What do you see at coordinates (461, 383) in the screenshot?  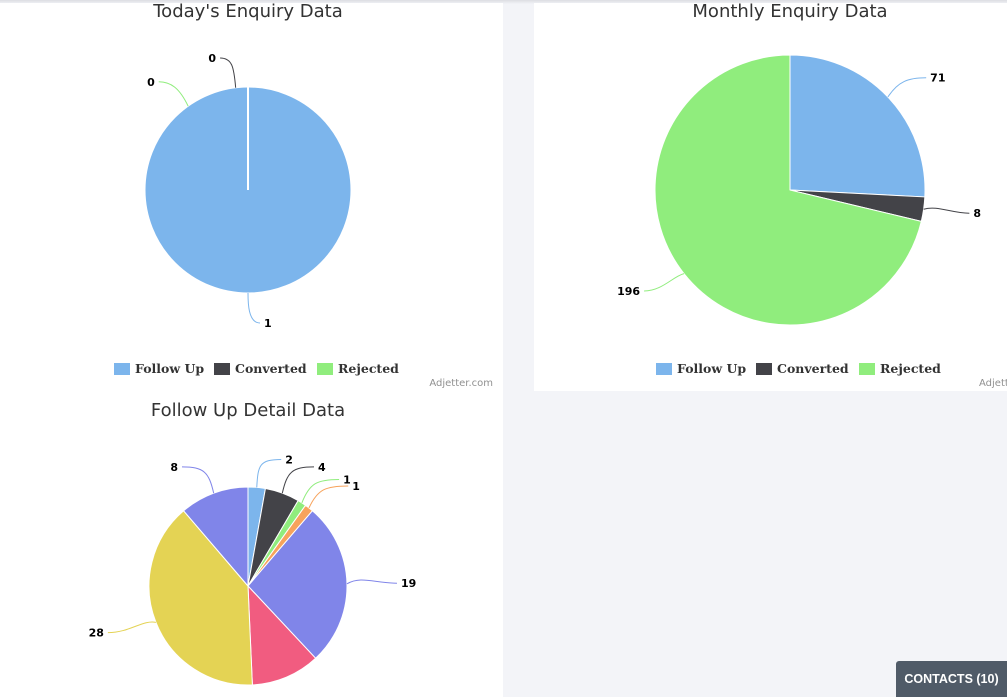 I see `chart0-credit-link: Adjetter.com` at bounding box center [461, 383].